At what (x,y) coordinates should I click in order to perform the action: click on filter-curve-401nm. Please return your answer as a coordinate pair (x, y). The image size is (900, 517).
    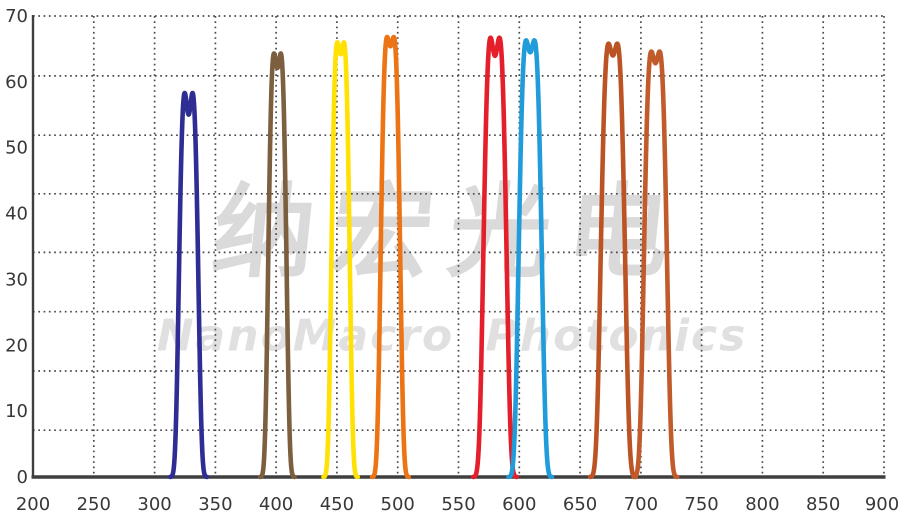
    Looking at the image, I should click on (277, 265).